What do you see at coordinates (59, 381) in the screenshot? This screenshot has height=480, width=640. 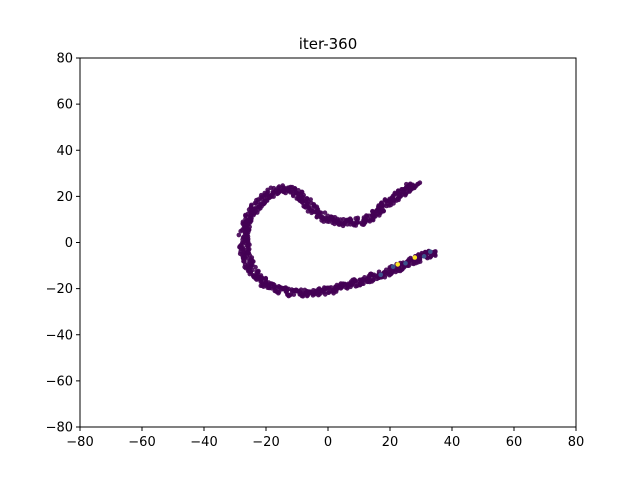 I see `y-tick-label: −60` at bounding box center [59, 381].